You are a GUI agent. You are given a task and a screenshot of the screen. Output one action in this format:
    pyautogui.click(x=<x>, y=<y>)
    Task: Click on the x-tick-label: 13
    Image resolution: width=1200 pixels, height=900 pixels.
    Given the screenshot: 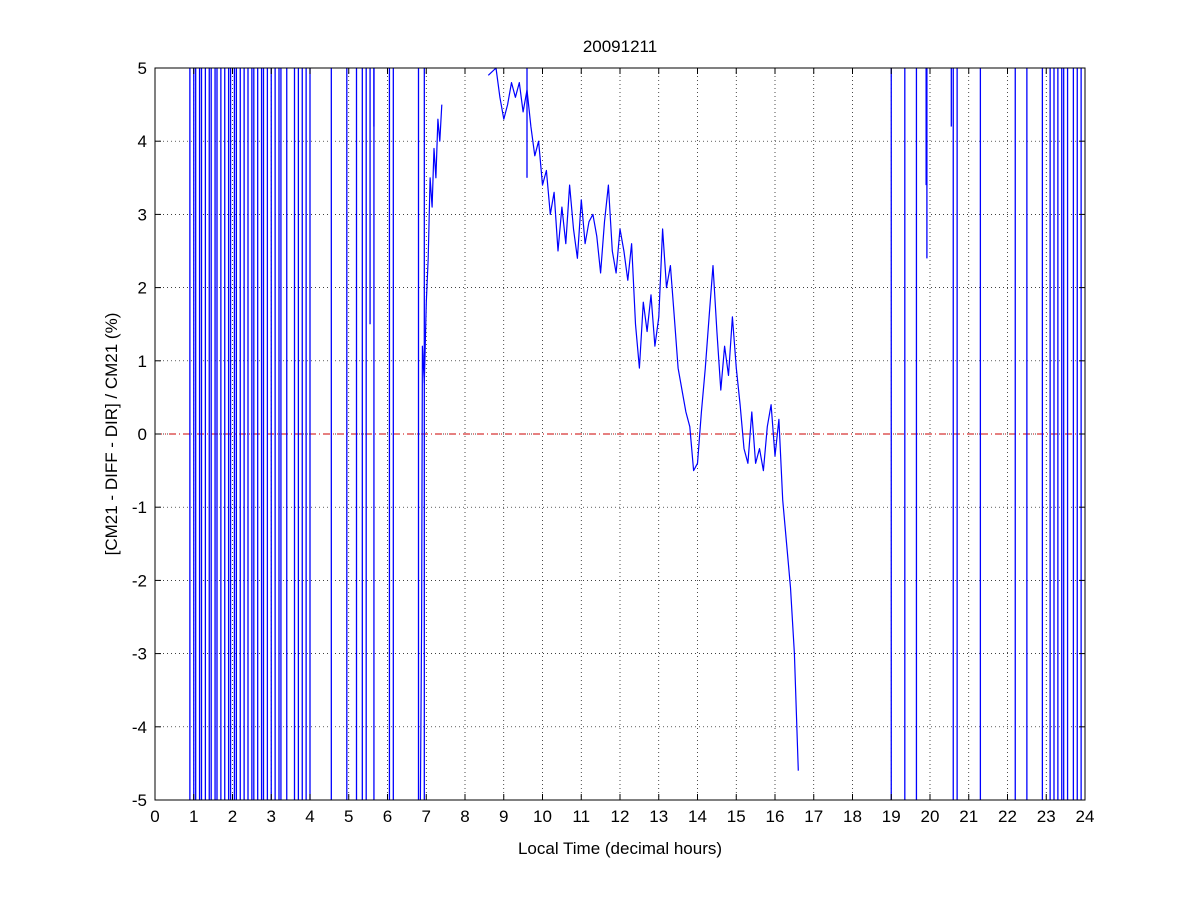 What is the action you would take?
    pyautogui.click(x=658, y=816)
    